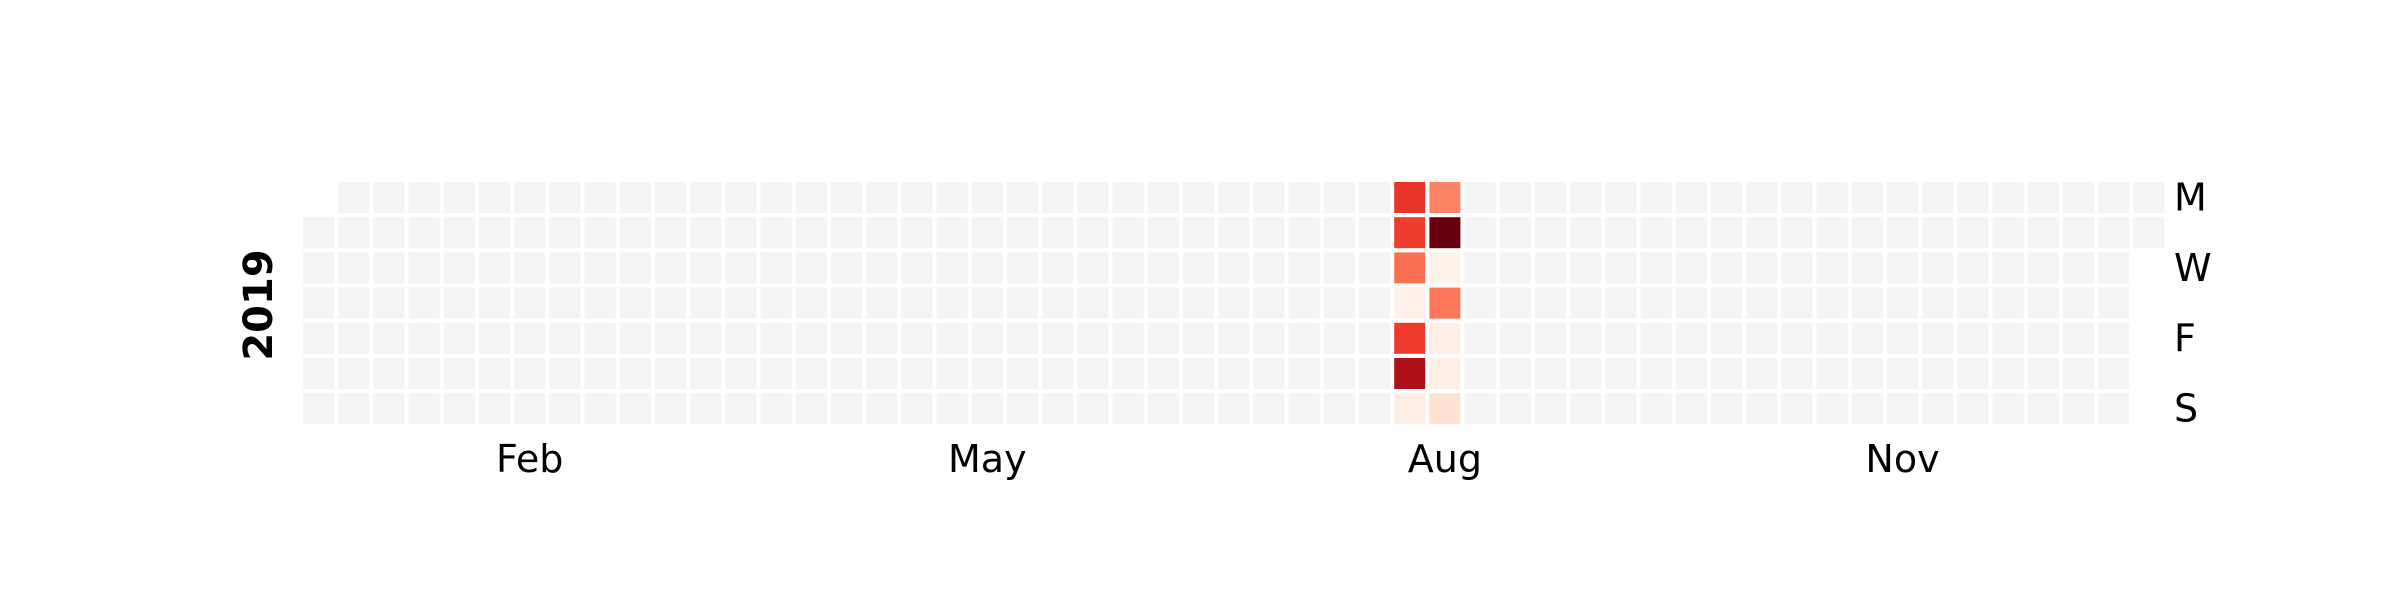 The width and height of the screenshot is (2400, 600). I want to click on month-label: Nov, so click(1902, 459).